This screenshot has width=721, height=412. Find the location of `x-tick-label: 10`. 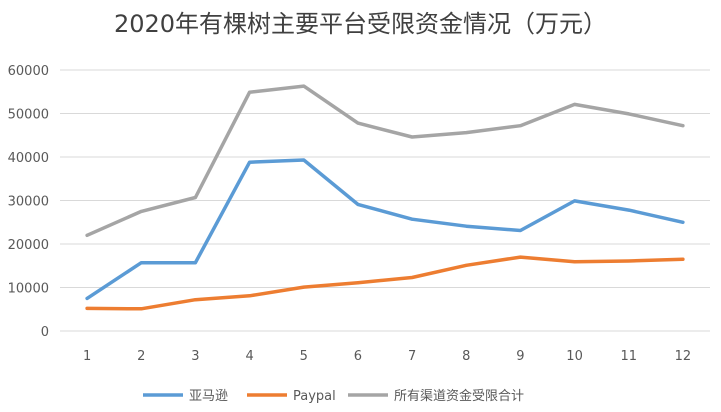

x-tick-label: 10 is located at coordinates (574, 356).